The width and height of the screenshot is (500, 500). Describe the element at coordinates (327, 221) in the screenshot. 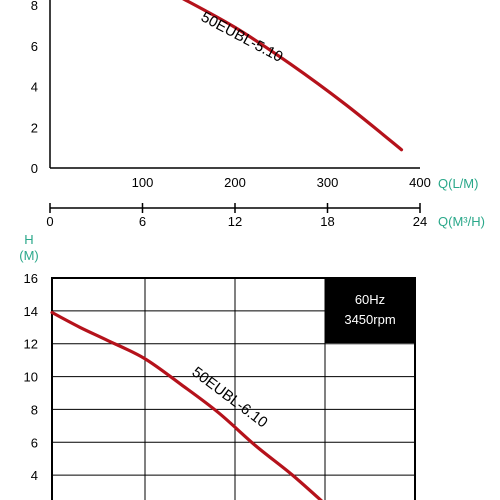

I see `mid-tick-label-18: 18` at that location.